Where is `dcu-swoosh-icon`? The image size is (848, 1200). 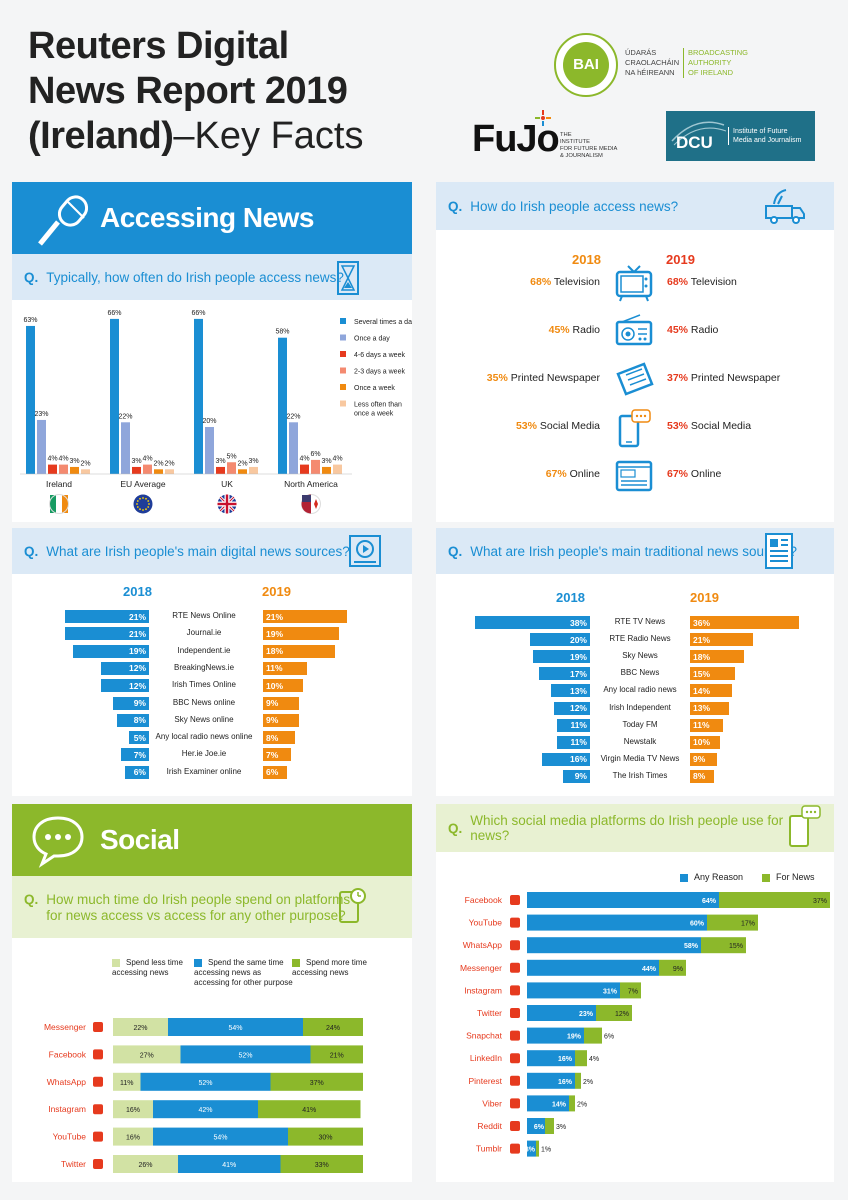 dcu-swoosh-icon is located at coordinates (699, 133).